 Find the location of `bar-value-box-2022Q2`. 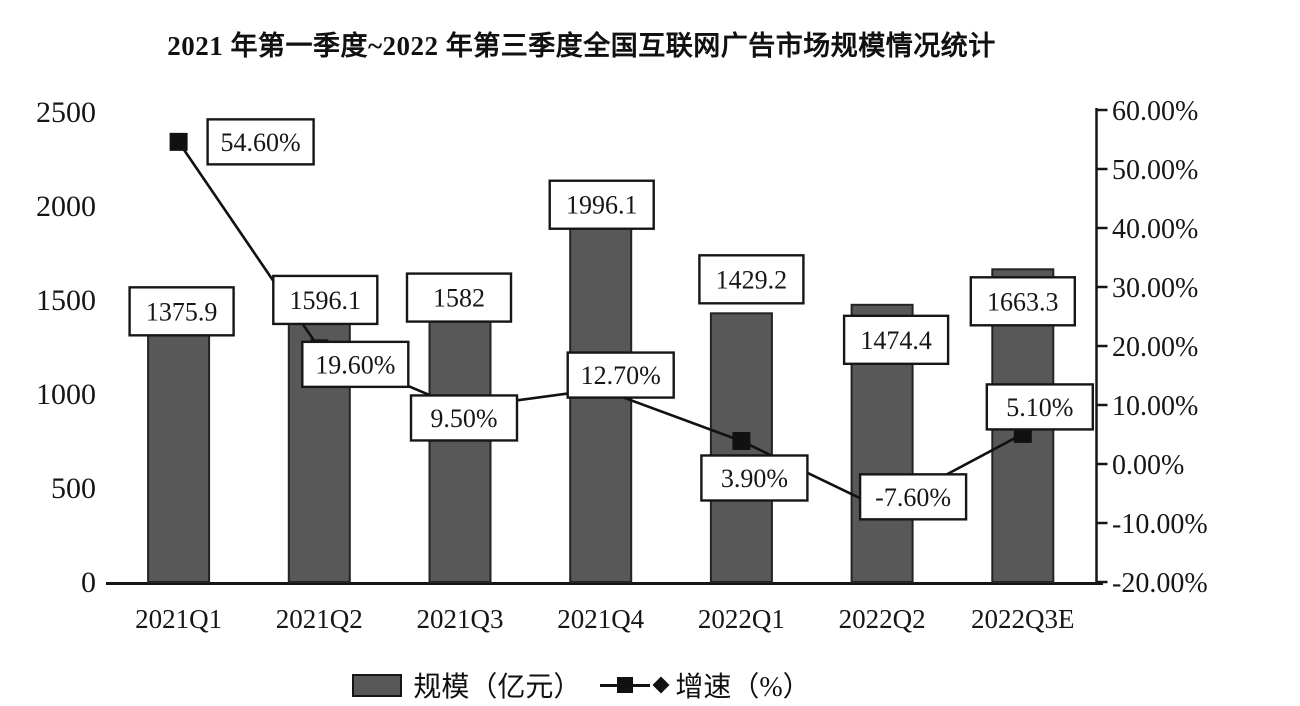

bar-value-box-2022Q2 is located at coordinates (896, 340).